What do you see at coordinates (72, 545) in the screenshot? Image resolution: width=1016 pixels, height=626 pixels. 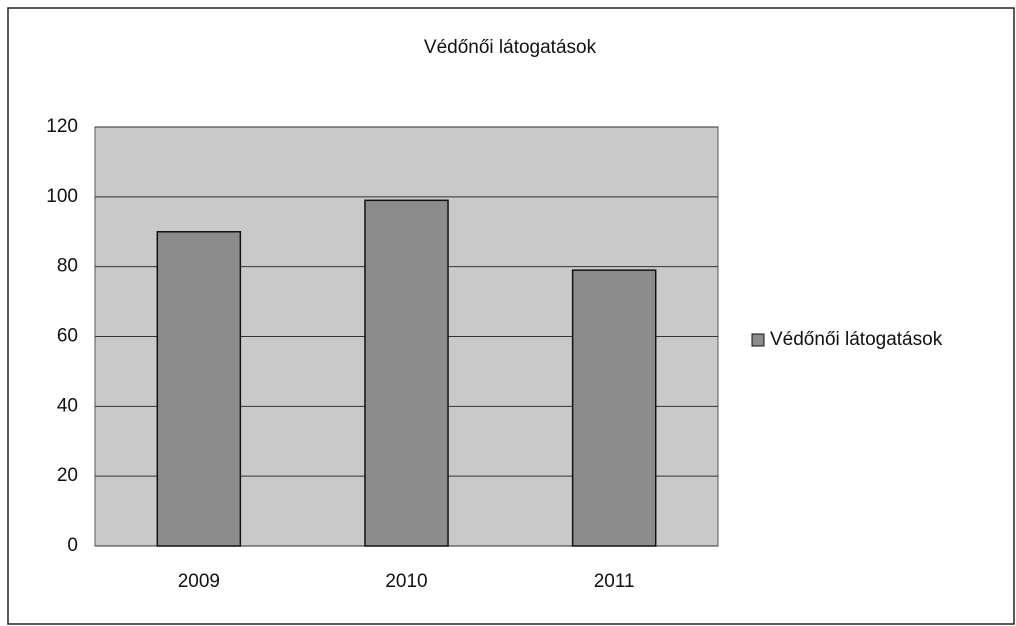 I see `y-tick-label: 0` at bounding box center [72, 545].